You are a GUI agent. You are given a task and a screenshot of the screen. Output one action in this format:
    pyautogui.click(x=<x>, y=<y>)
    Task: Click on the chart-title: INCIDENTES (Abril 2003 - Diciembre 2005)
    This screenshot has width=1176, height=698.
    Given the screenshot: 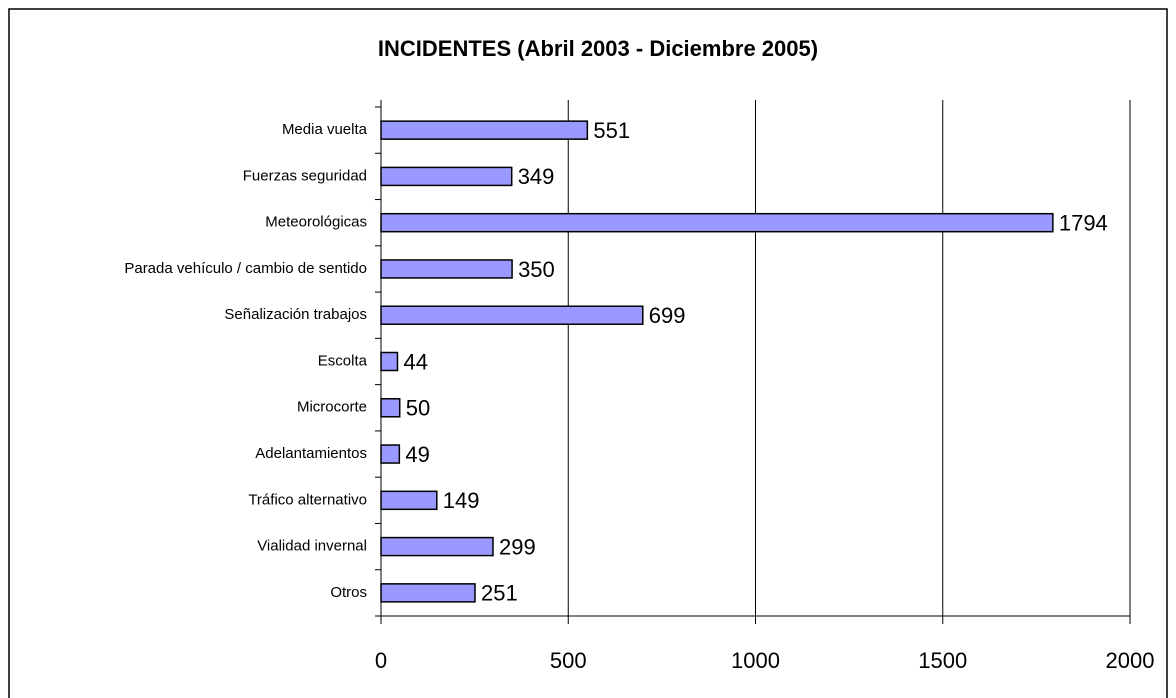 What is the action you would take?
    pyautogui.click(x=598, y=48)
    